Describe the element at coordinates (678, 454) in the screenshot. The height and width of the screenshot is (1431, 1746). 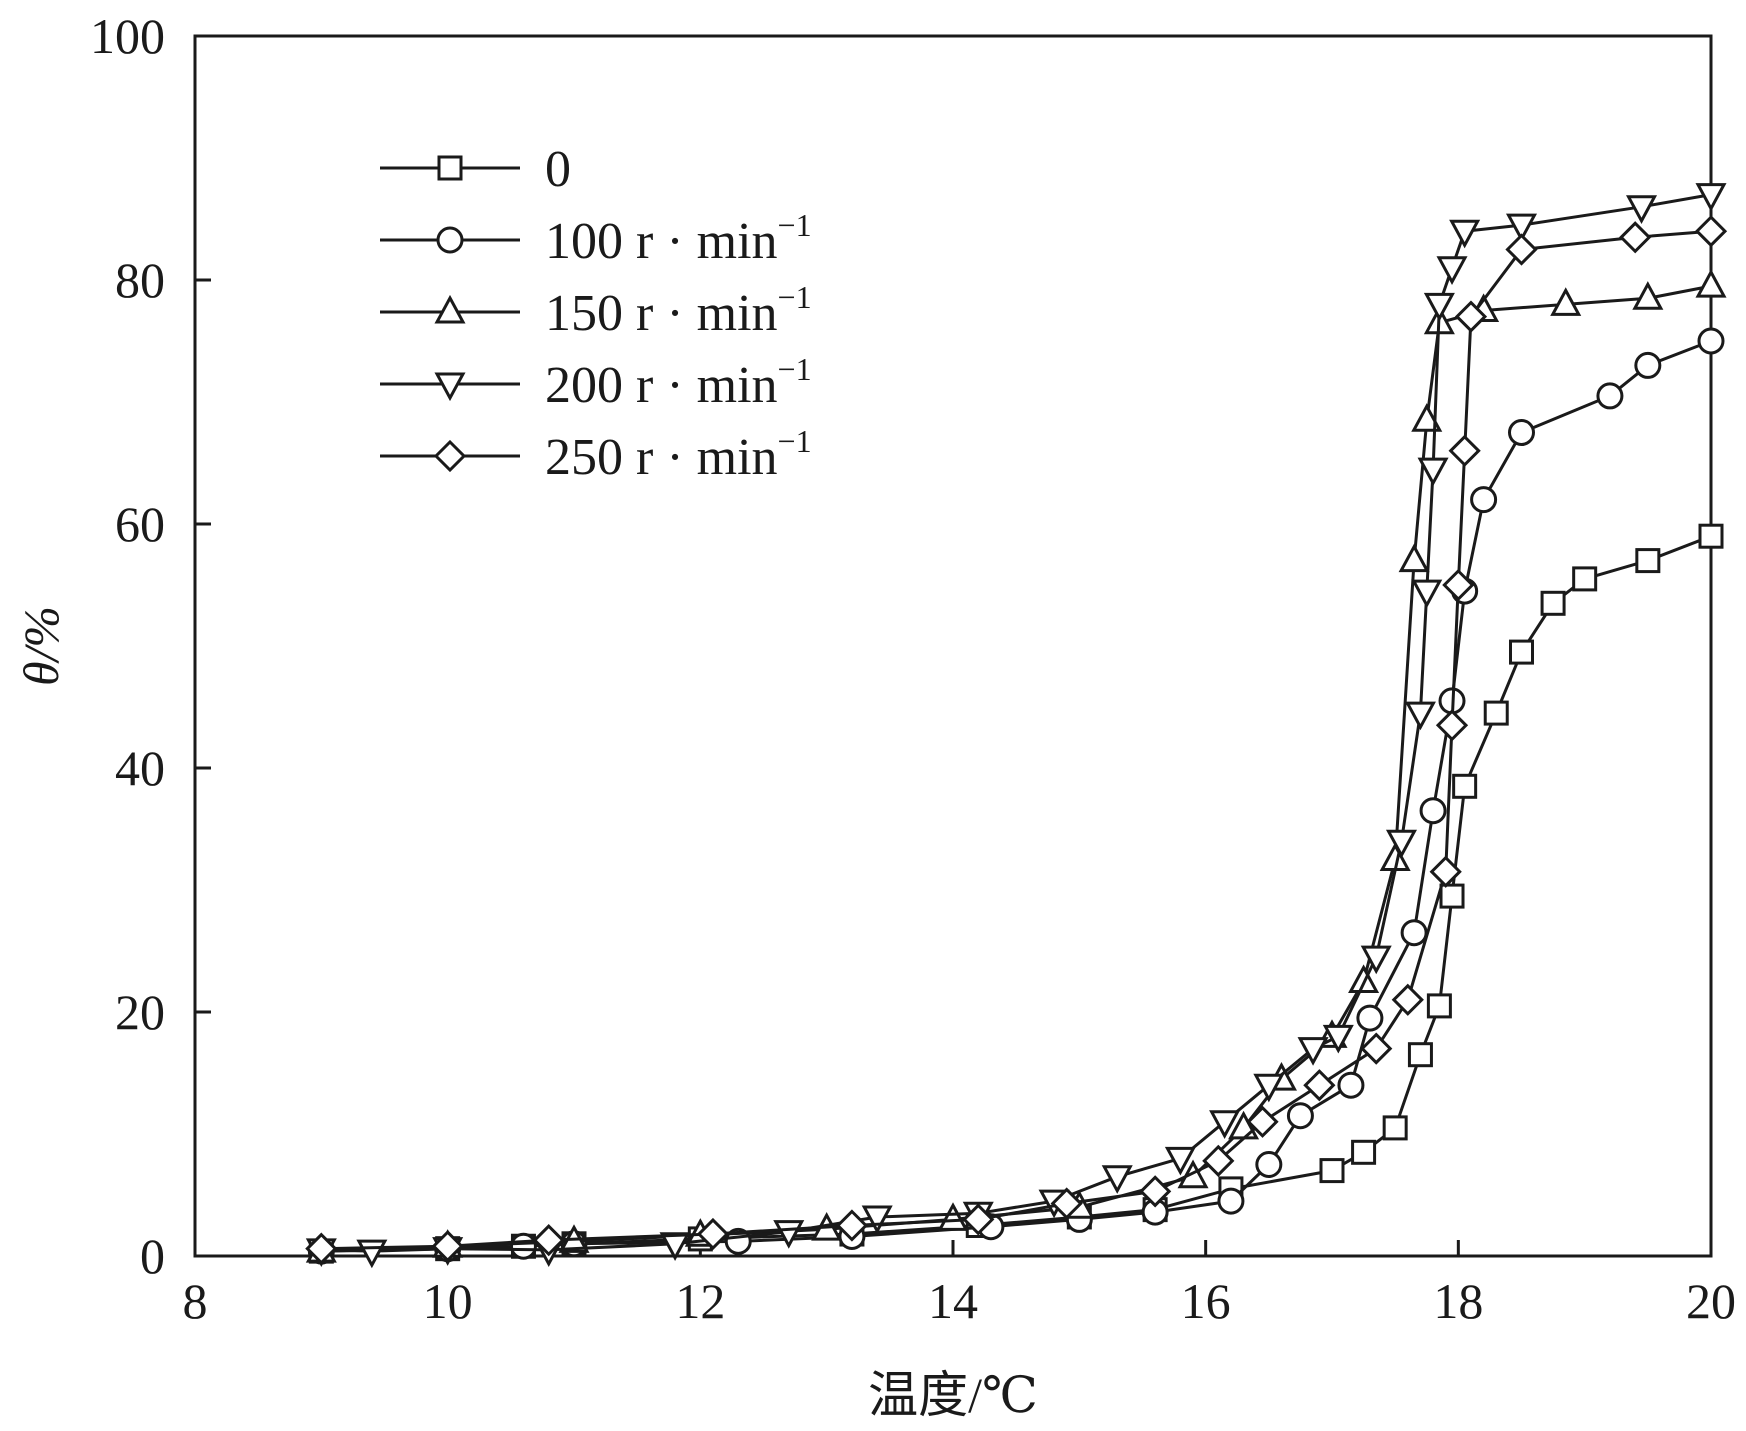
I see `legend-label: 250 r · min−1` at that location.